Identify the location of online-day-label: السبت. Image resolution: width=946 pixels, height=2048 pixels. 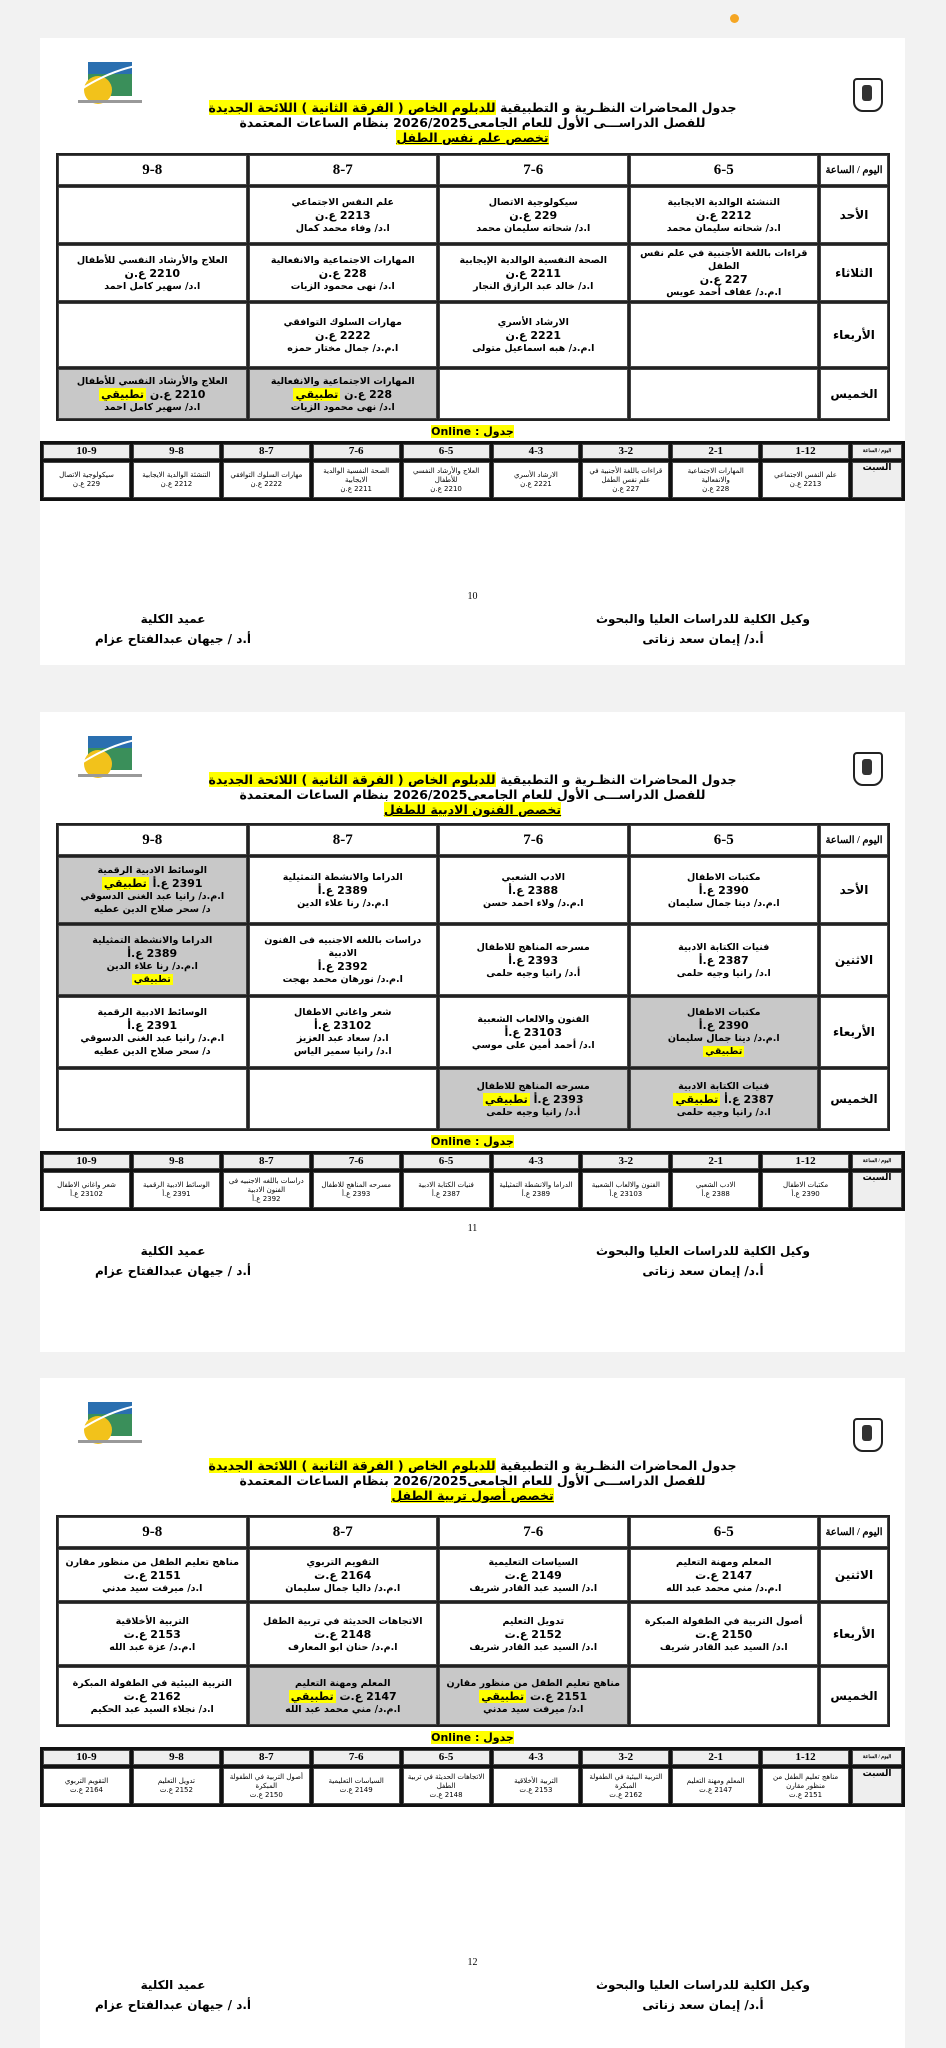
(877, 1190).